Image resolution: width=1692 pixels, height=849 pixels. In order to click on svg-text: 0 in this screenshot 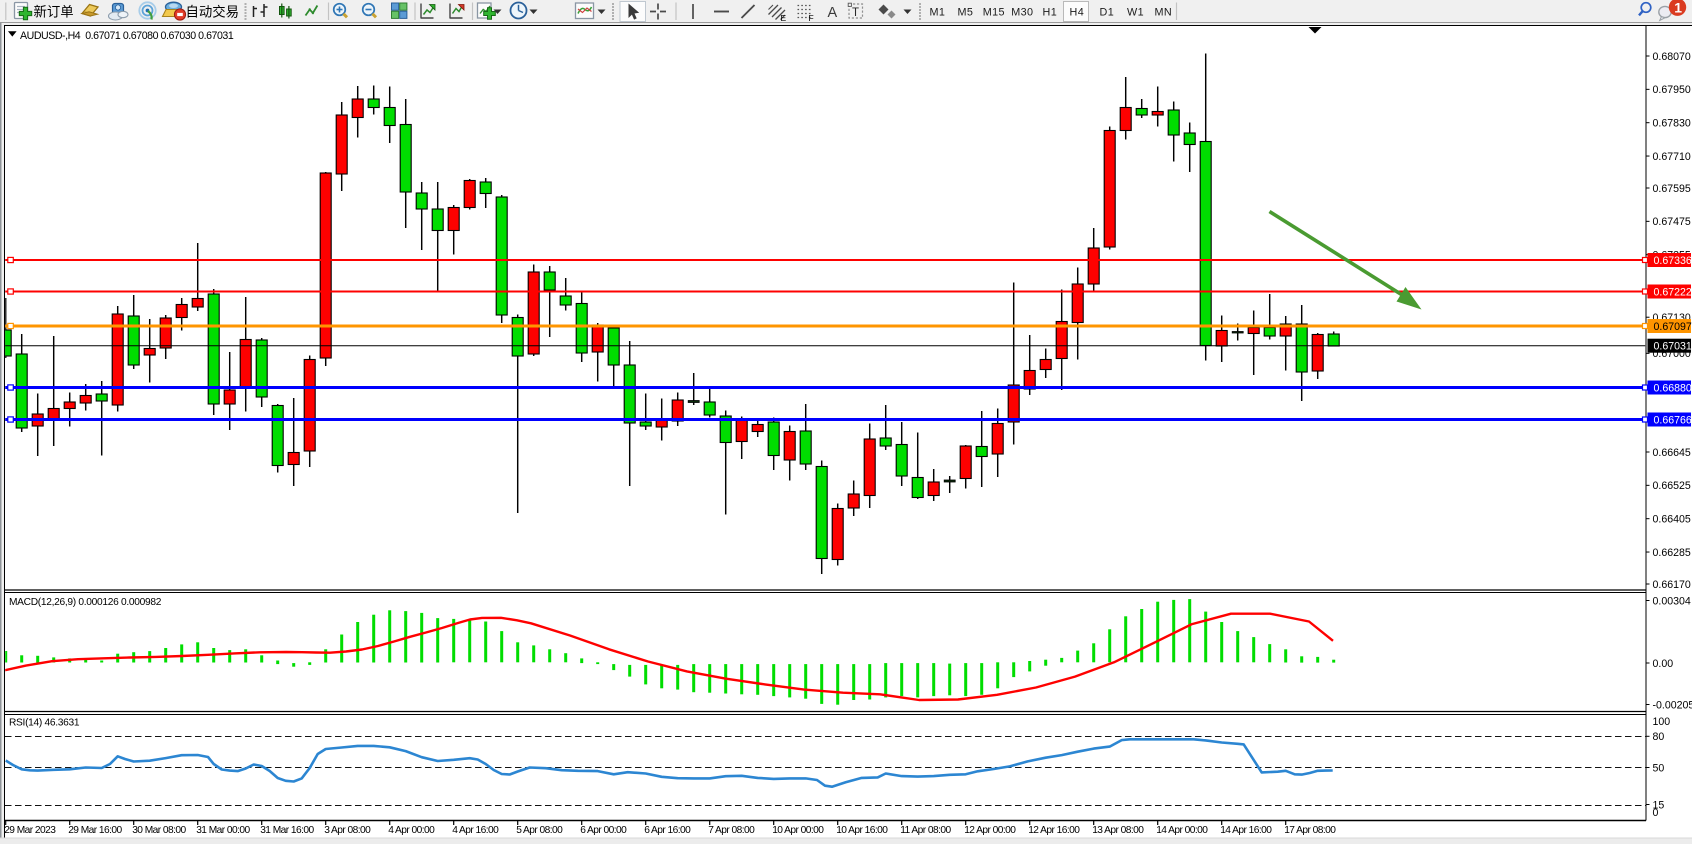, I will do `click(1656, 813)`.